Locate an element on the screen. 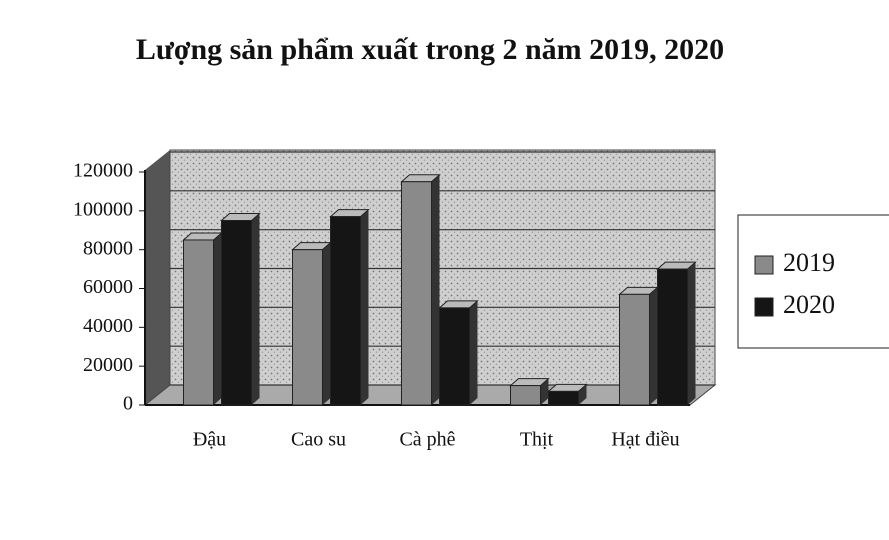 The width and height of the screenshot is (889, 540). x-tick-label: Thịt is located at coordinates (537, 440).